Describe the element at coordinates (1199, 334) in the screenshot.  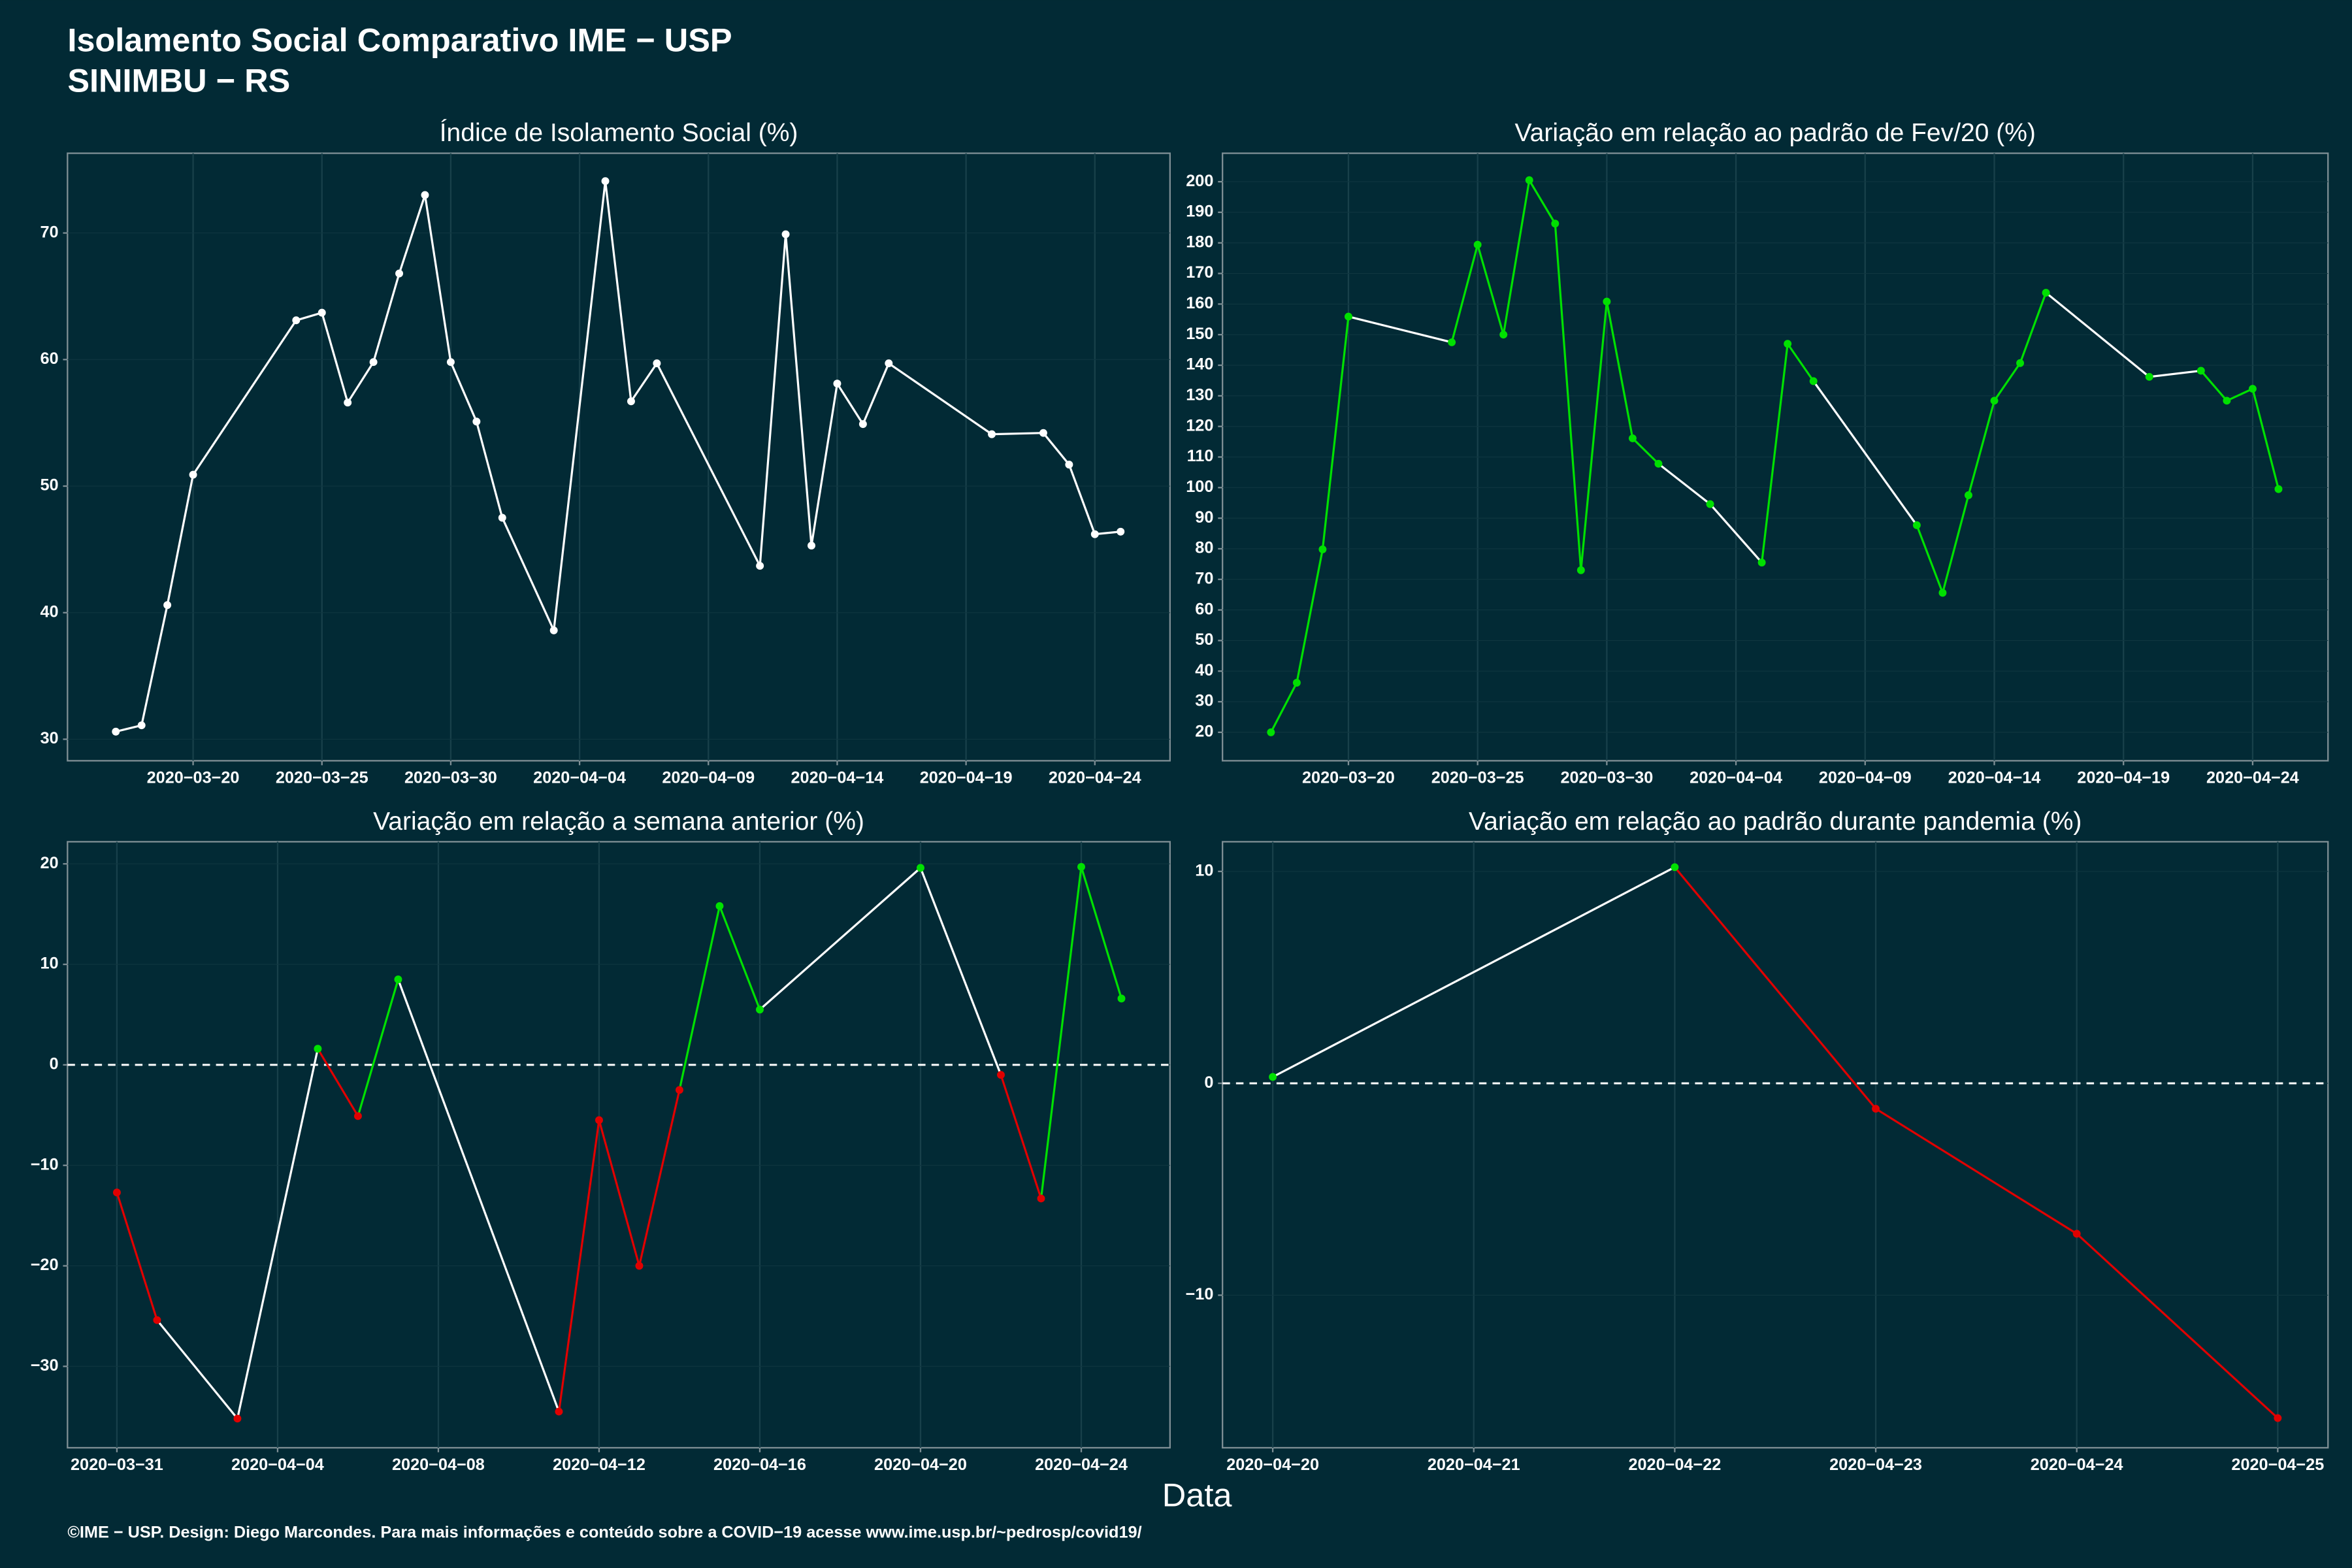
I see `y-tick-label: 150` at that location.